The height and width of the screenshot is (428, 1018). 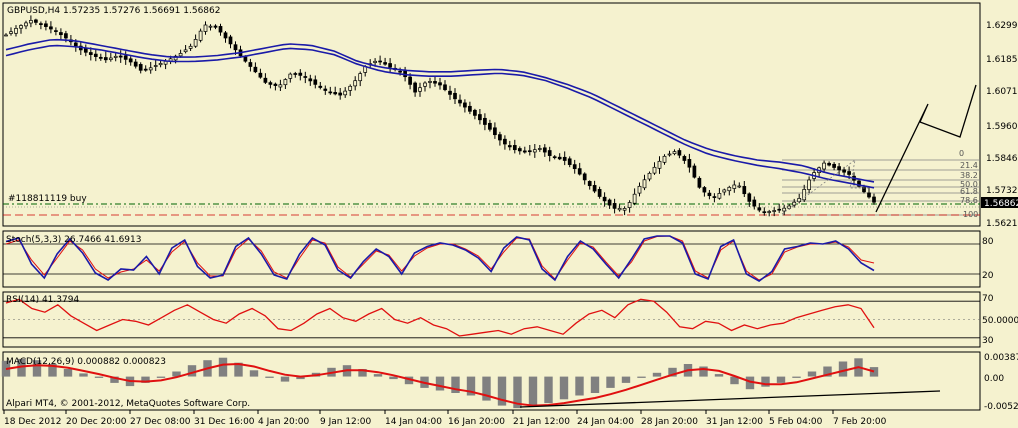 I want to click on fibo-level-label: 0, so click(x=961, y=153).